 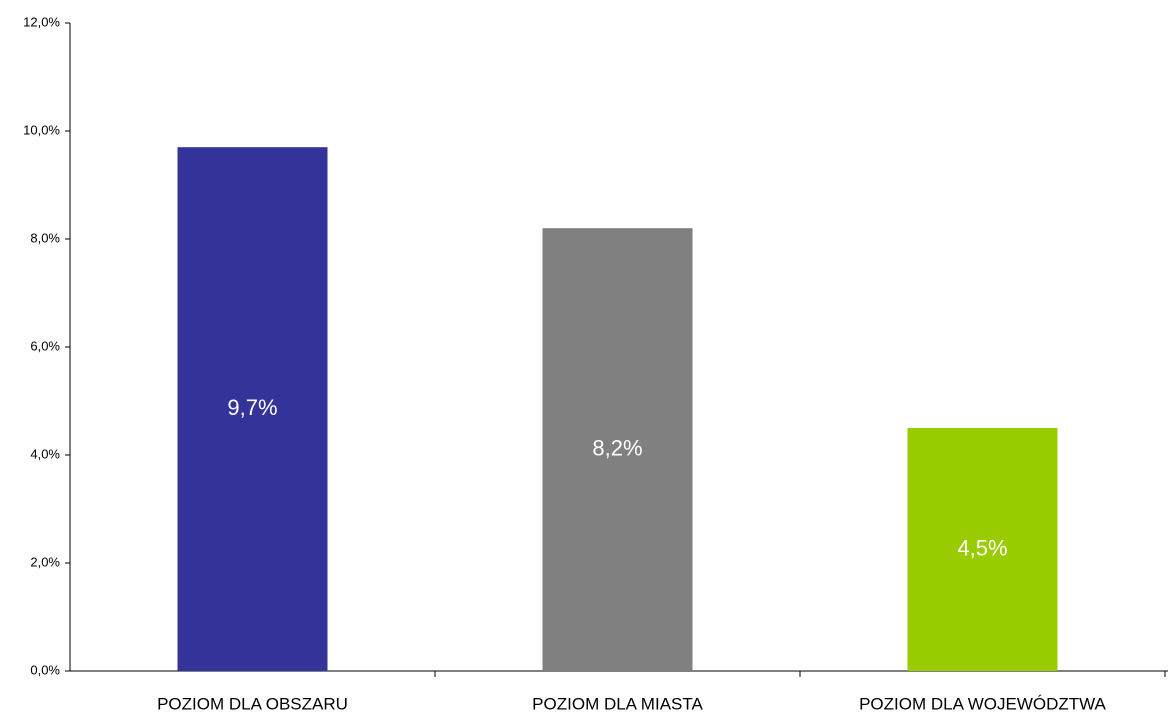 I want to click on y-tick-label: 0,0%, so click(x=45, y=669).